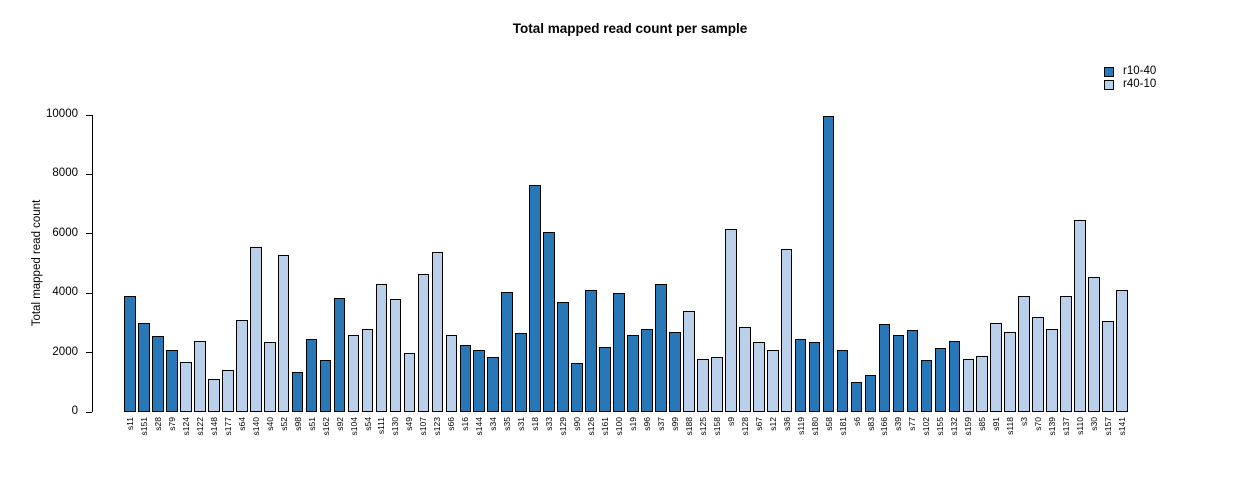  What do you see at coordinates (186, 386) in the screenshot?
I see `bar-s124` at bounding box center [186, 386].